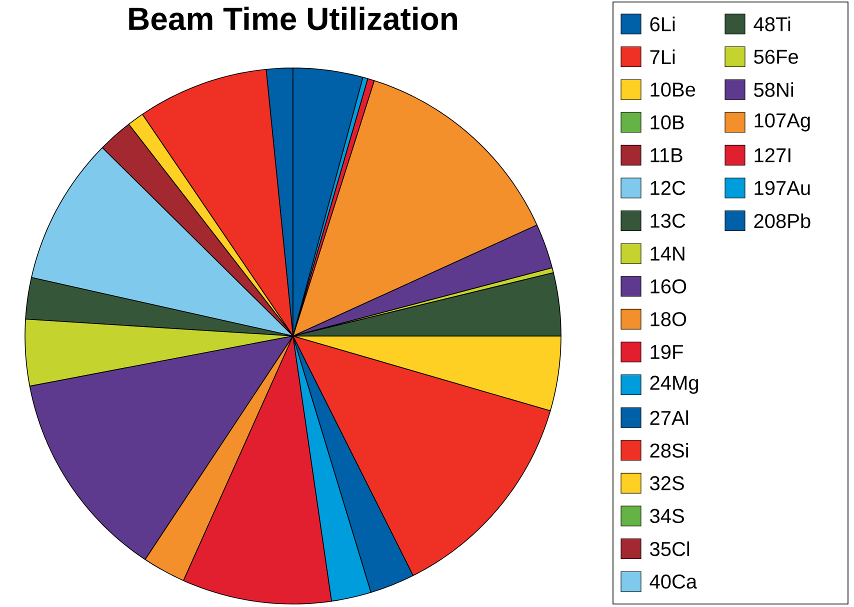 This screenshot has width=854, height=607. Describe the element at coordinates (668, 286) in the screenshot. I see `legend-label: 16O` at that location.